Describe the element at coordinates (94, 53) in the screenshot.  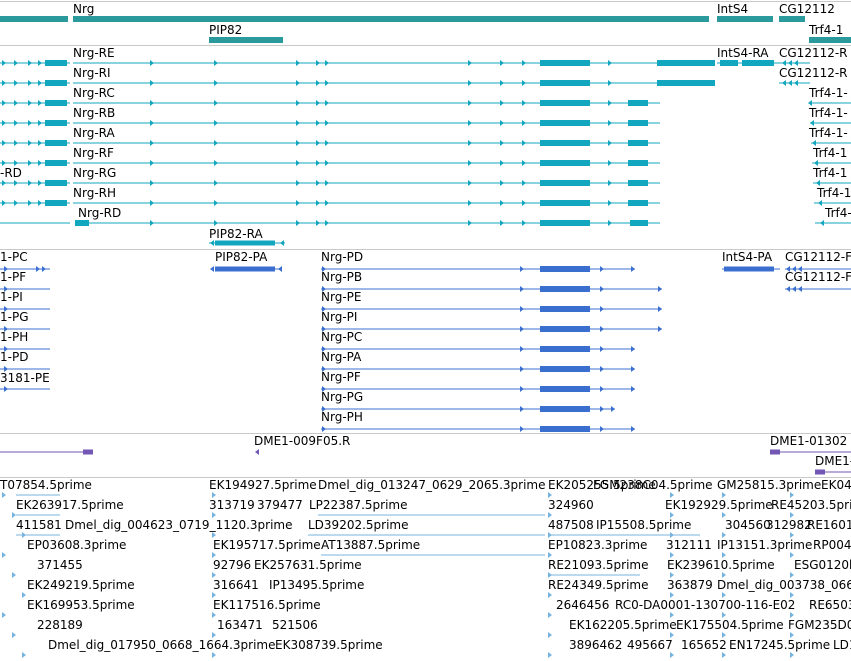
I see `transcript-label: Nrg-RE` at that location.